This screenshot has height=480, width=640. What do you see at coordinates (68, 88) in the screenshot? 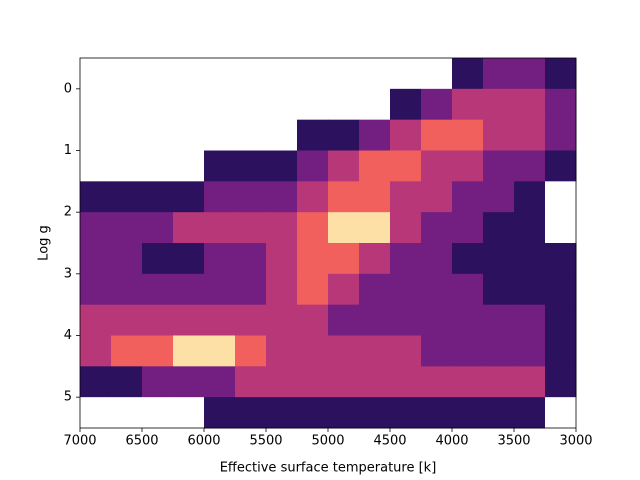
I see `y-tick-label: 0` at bounding box center [68, 88].